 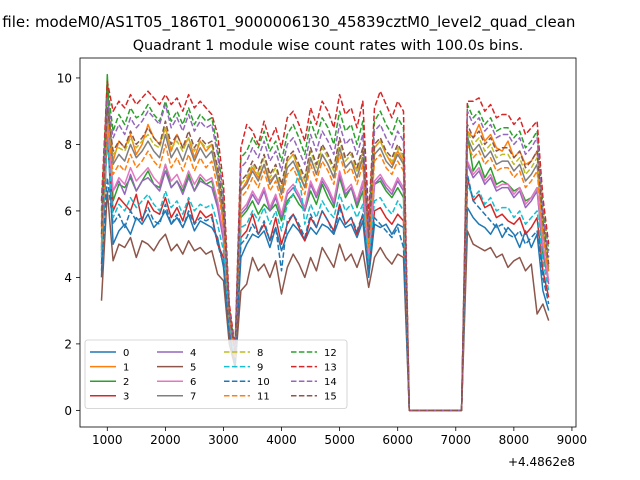 I want to click on legend-label-8: 8, so click(x=260, y=353).